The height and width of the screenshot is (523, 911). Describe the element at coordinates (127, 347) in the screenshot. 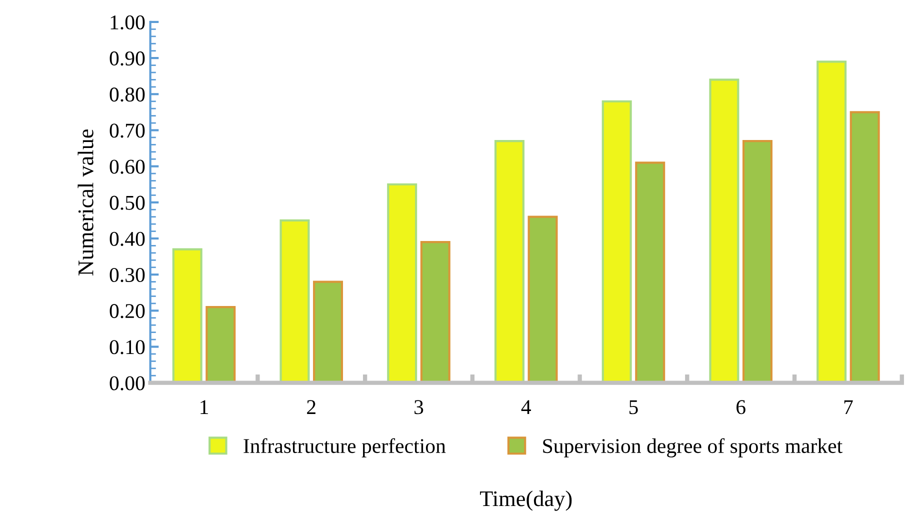

I see `y-tick-label: 0.10` at that location.